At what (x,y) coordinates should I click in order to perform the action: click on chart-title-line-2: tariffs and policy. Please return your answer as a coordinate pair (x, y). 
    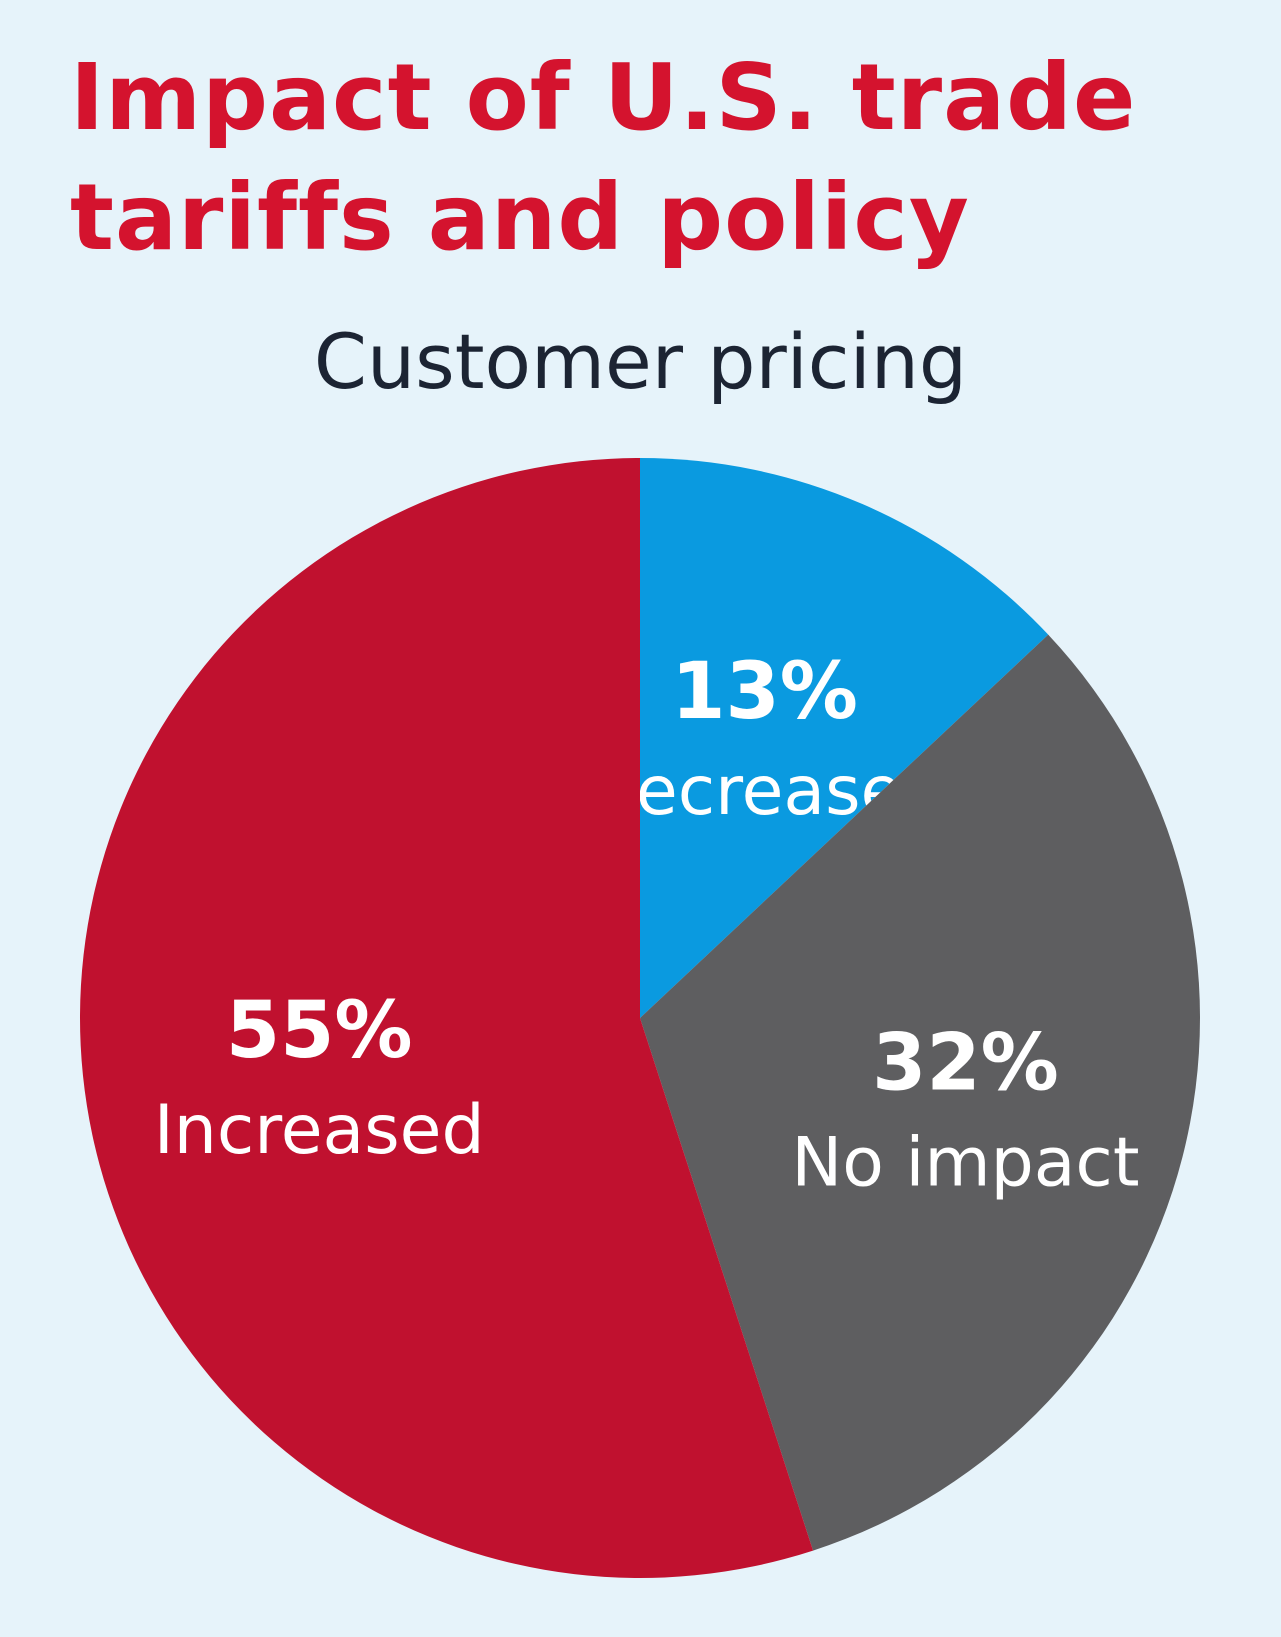
    Looking at the image, I should click on (520, 217).